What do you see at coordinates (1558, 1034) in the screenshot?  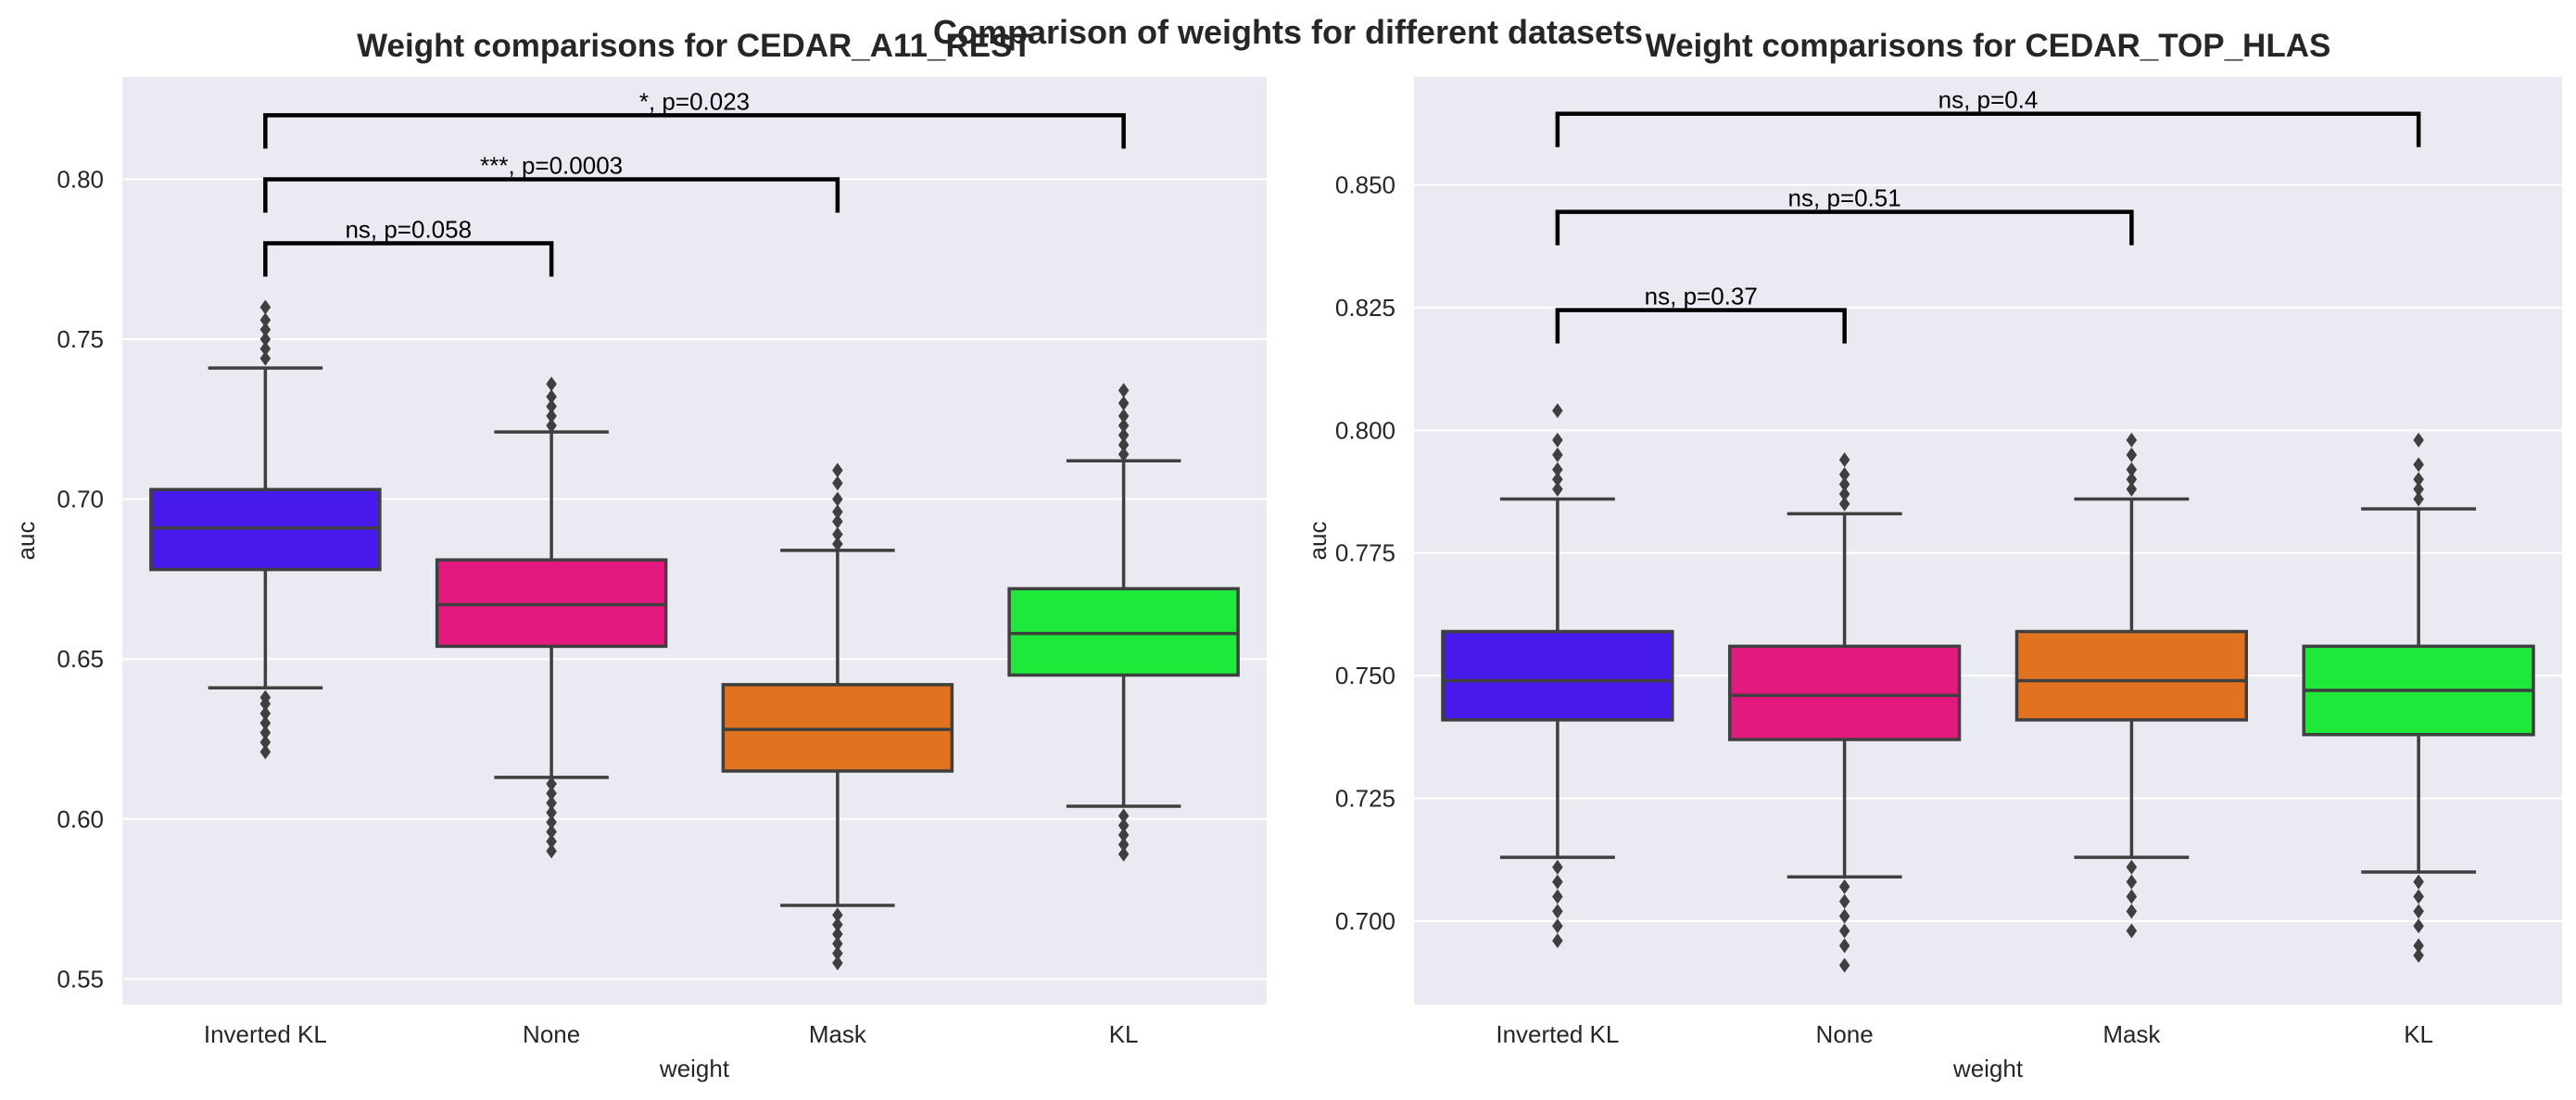 I see `x-tick-label: Inverted KL` at bounding box center [1558, 1034].